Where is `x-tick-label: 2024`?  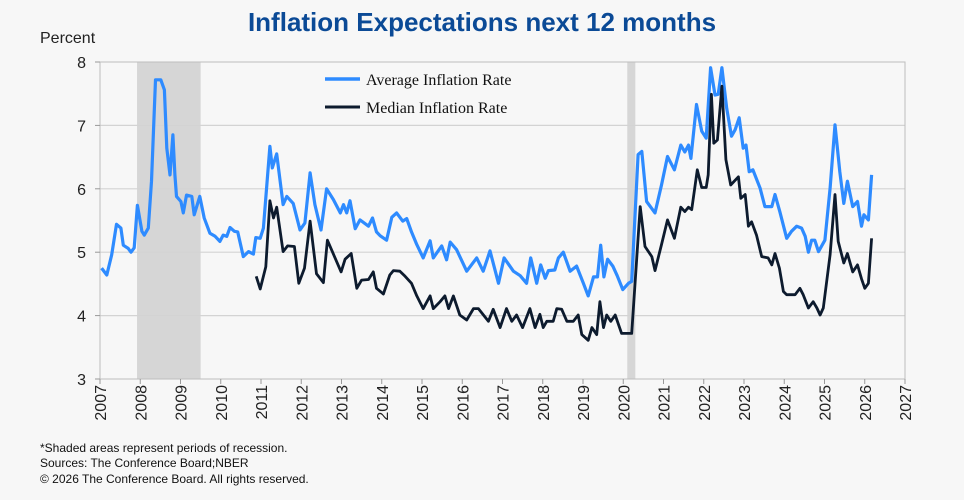 x-tick-label: 2024 is located at coordinates (785, 403).